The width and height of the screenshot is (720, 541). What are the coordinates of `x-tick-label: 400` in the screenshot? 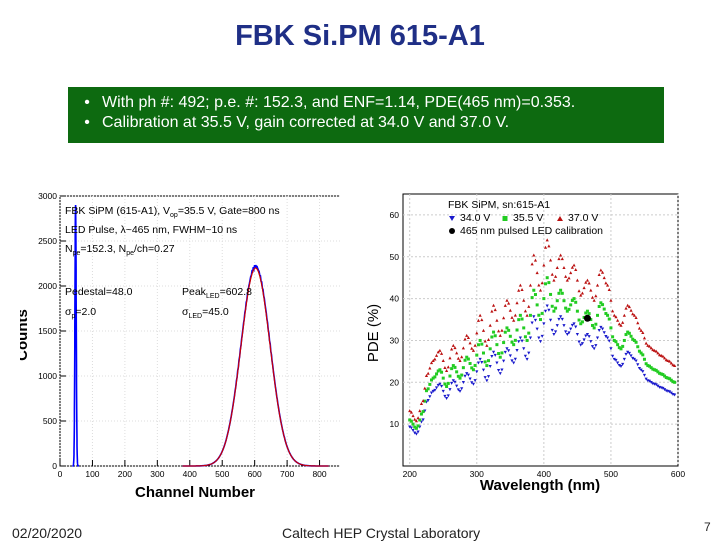 It's located at (544, 474).